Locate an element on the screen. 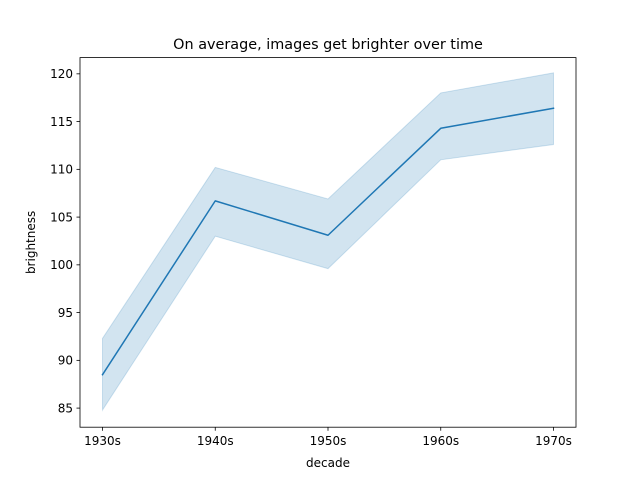  y-tick-label: 105 is located at coordinates (61, 217).